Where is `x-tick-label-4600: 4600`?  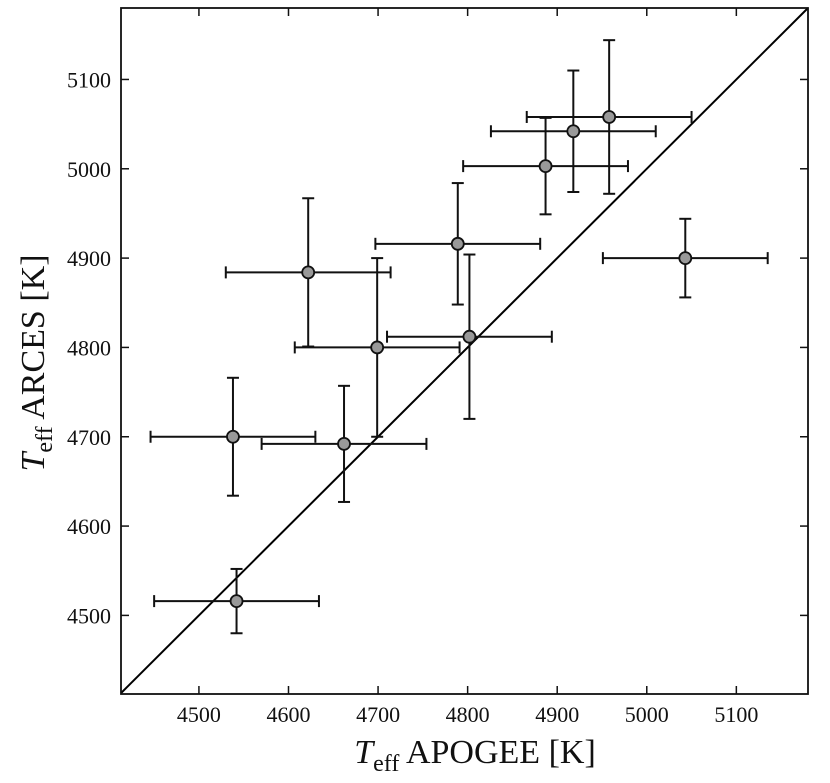
x-tick-label-4600: 4600 is located at coordinates (288, 714).